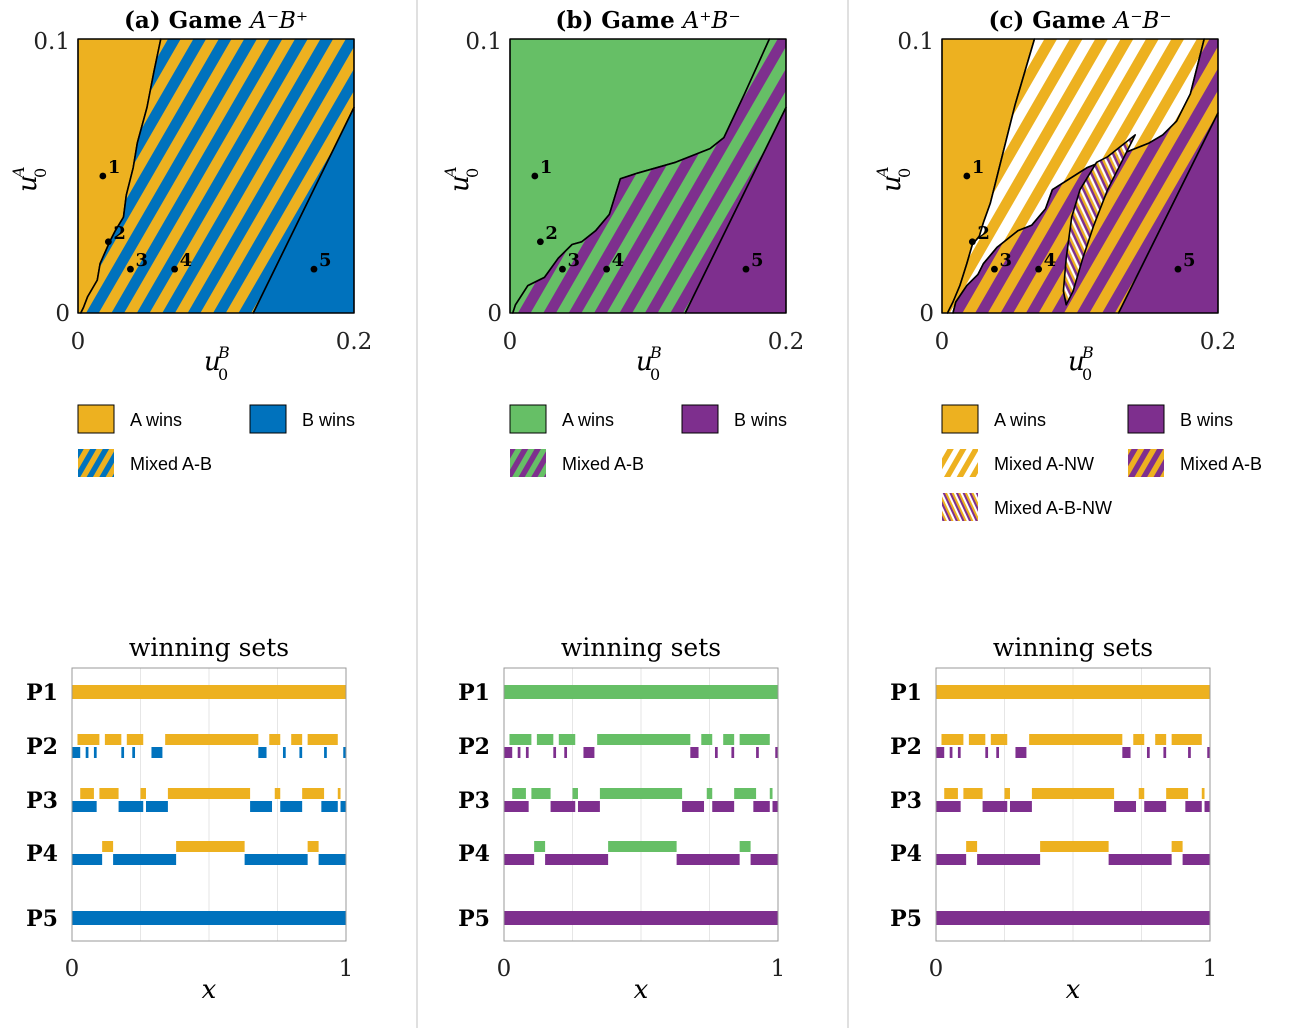  I want to click on y-axis-label-sub: 0, so click(904, 173).